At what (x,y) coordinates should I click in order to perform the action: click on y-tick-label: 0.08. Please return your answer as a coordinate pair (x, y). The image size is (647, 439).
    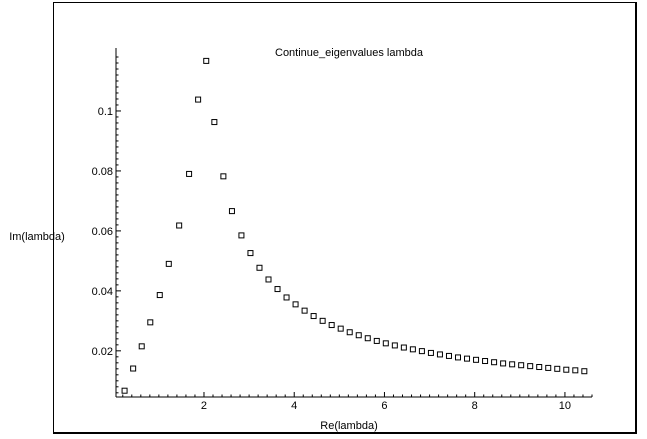
    Looking at the image, I should click on (102, 172).